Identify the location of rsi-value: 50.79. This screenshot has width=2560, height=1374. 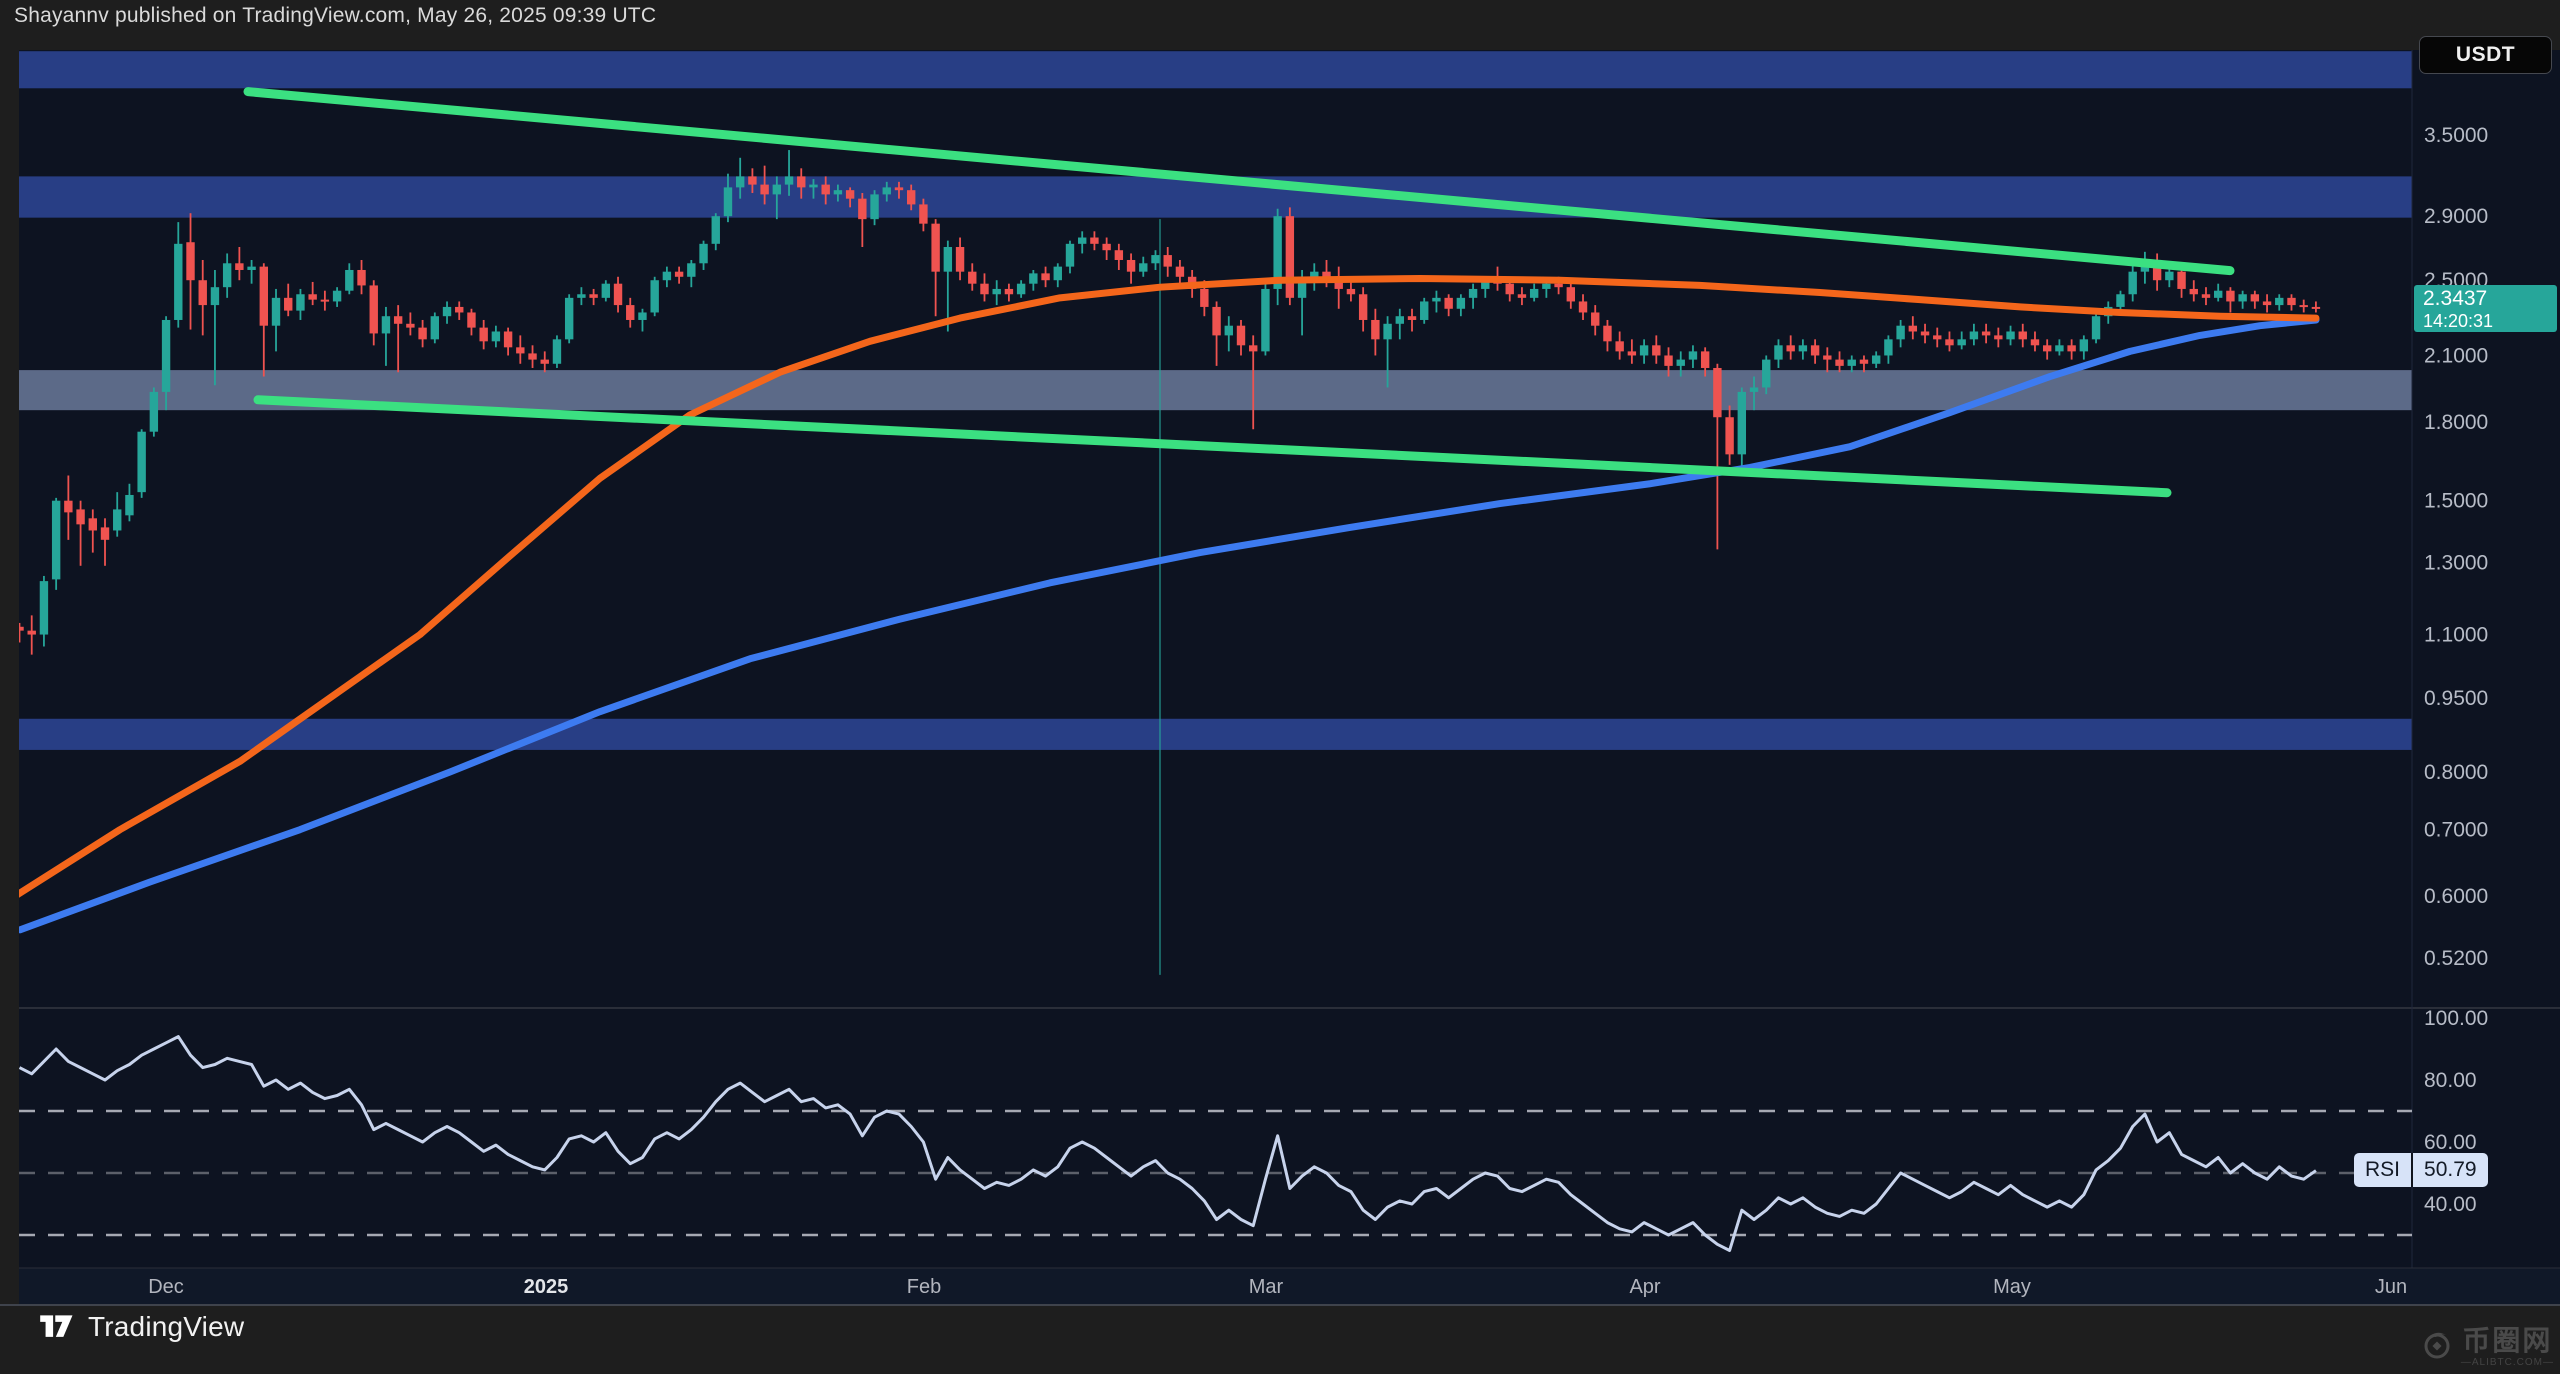
(2450, 1169).